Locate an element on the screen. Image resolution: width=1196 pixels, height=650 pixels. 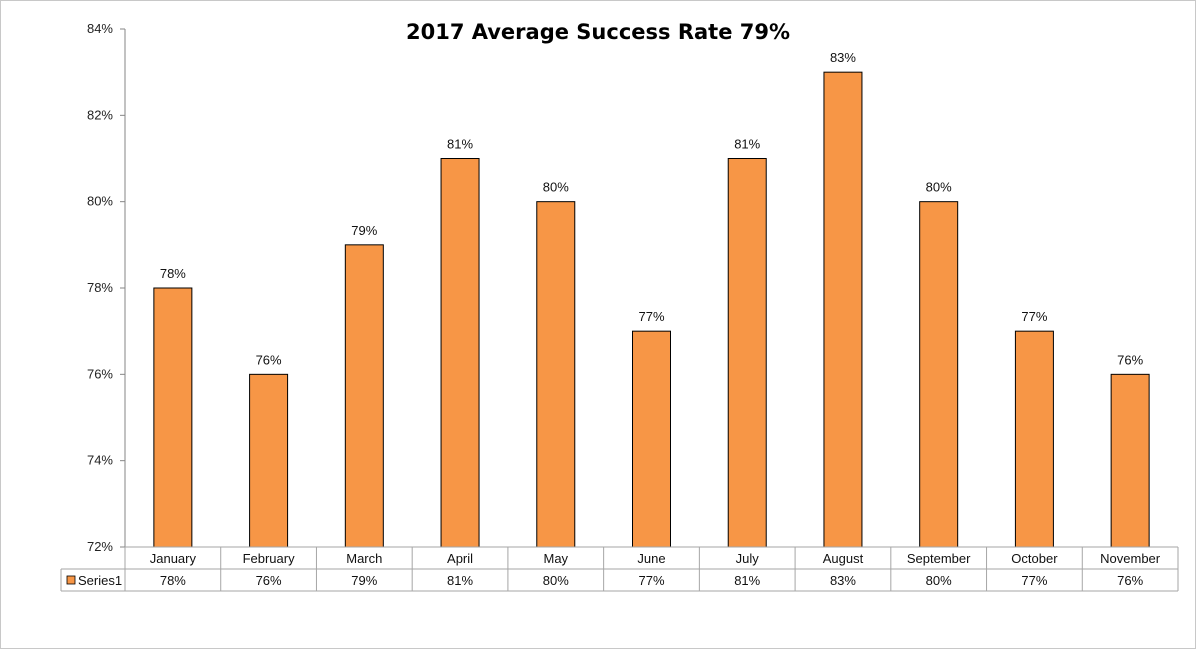
bar-february is located at coordinates (269, 460).